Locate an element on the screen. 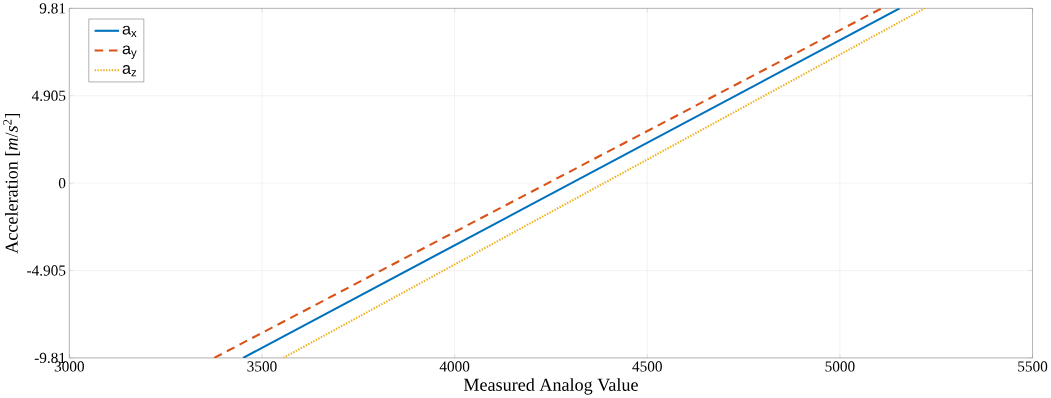  y-tick-label: 9.81 is located at coordinates (52, 8).